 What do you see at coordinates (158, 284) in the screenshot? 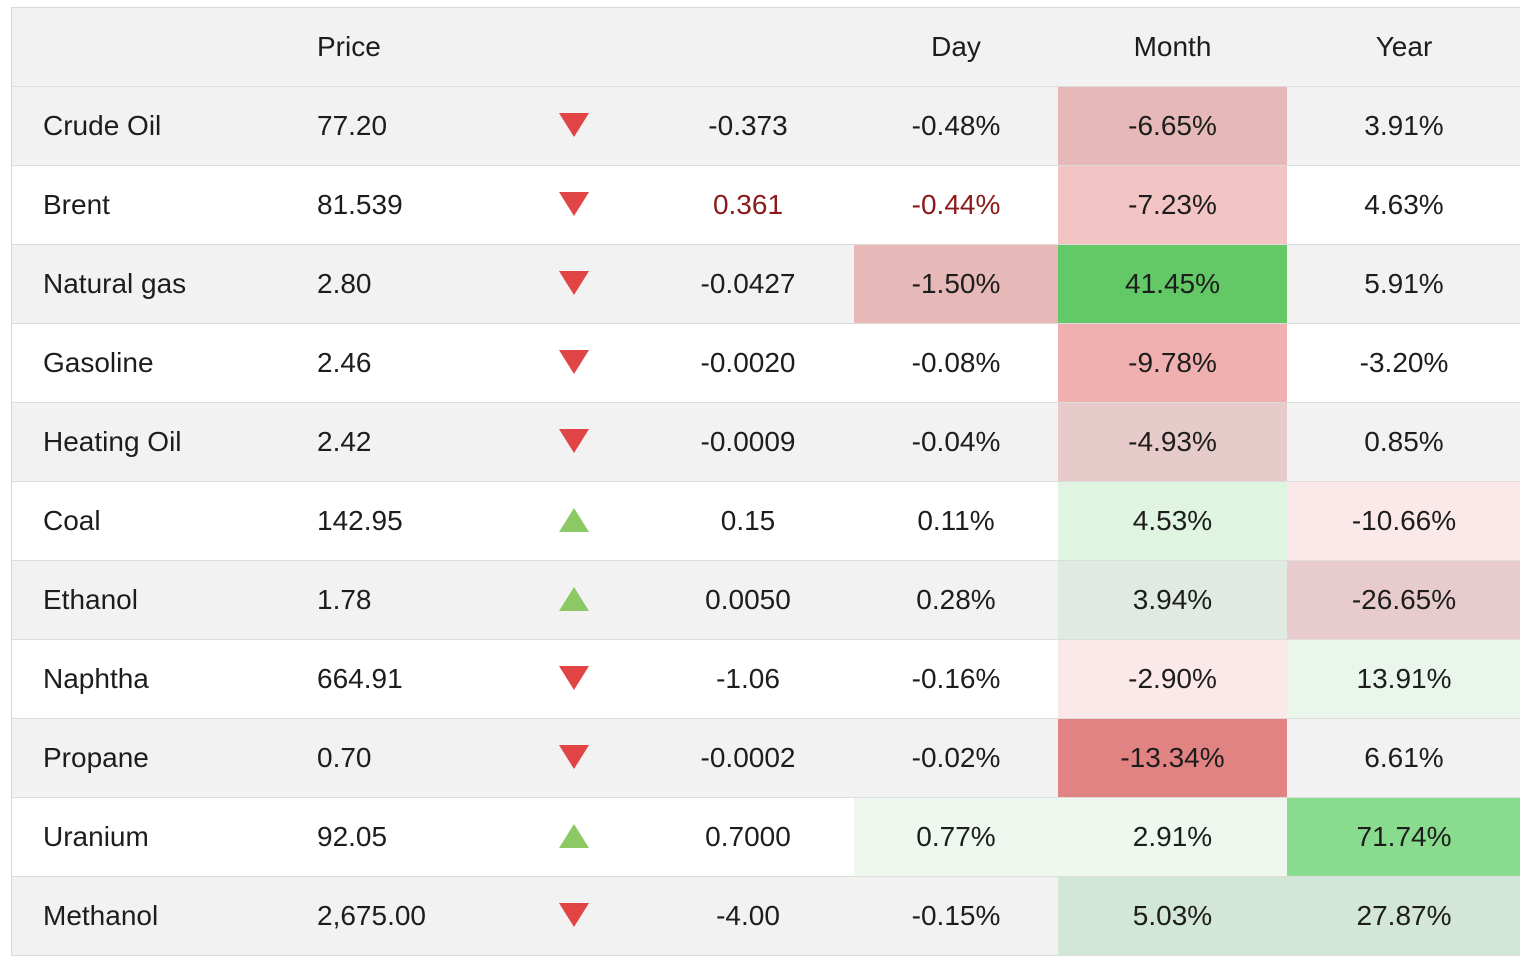
I see `commodity-name-link: Natural gas` at bounding box center [158, 284].